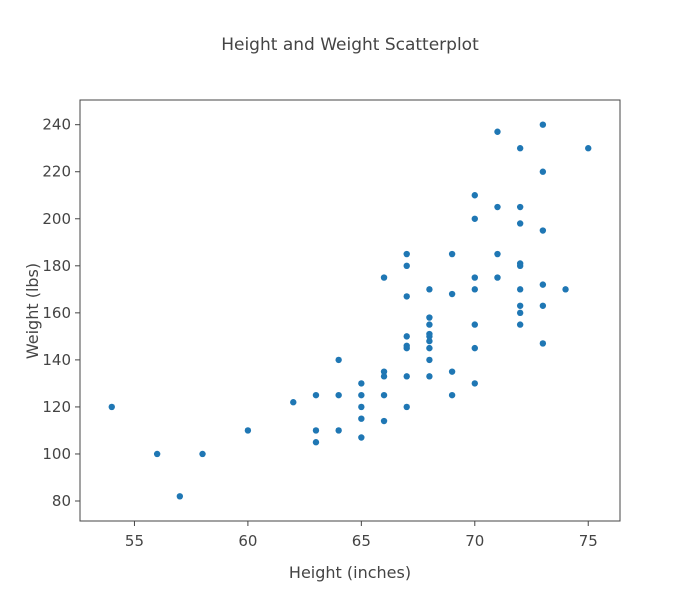 The image size is (700, 600). What do you see at coordinates (474, 541) in the screenshot?
I see `x-tick-label: 70` at bounding box center [474, 541].